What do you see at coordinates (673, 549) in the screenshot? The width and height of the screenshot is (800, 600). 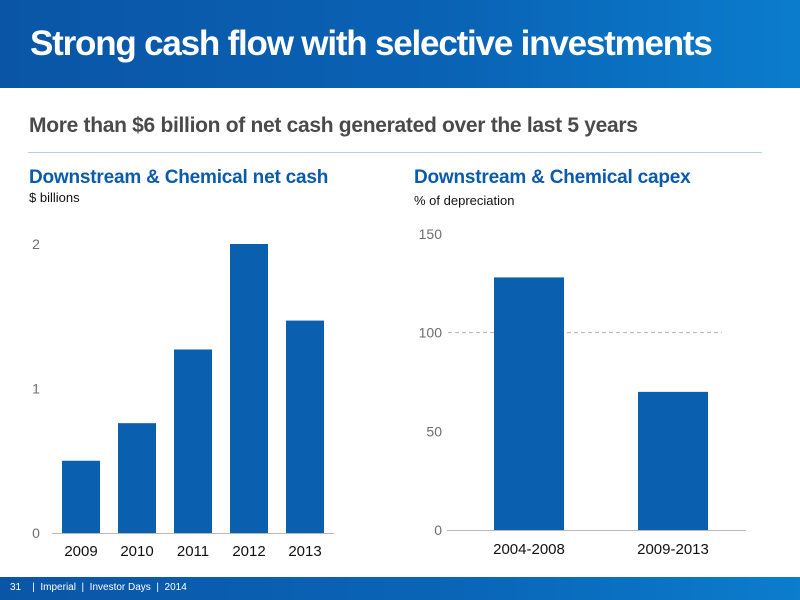 I see `capex-category-label: 2009-2013` at bounding box center [673, 549].